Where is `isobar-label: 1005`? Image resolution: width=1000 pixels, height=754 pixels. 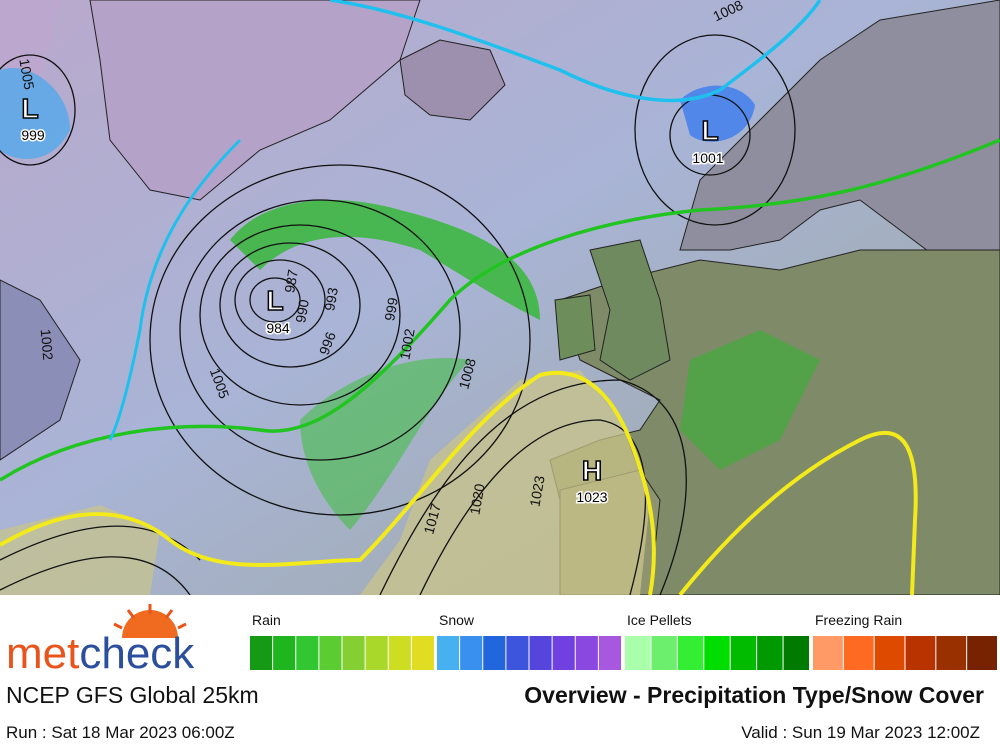 isobar-label: 1005 is located at coordinates (26, 74).